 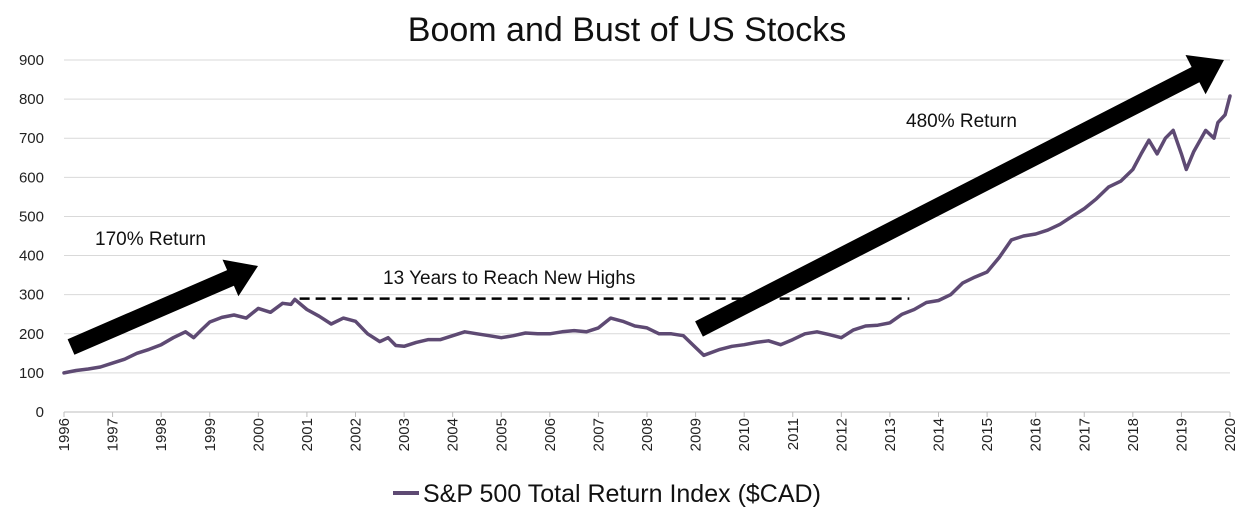 What do you see at coordinates (31, 216) in the screenshot?
I see `y-tick-label: 500` at bounding box center [31, 216].